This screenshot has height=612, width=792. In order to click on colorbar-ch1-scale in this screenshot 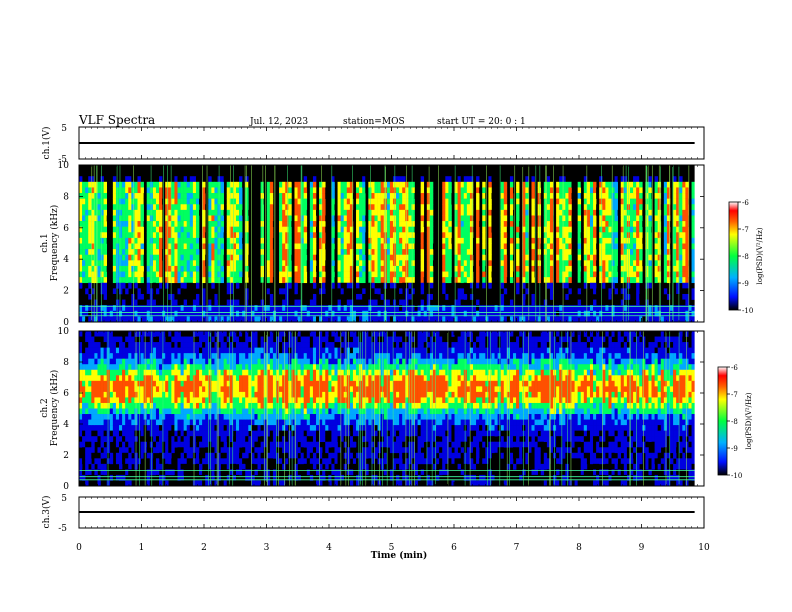, I will do `click(733, 256)`.